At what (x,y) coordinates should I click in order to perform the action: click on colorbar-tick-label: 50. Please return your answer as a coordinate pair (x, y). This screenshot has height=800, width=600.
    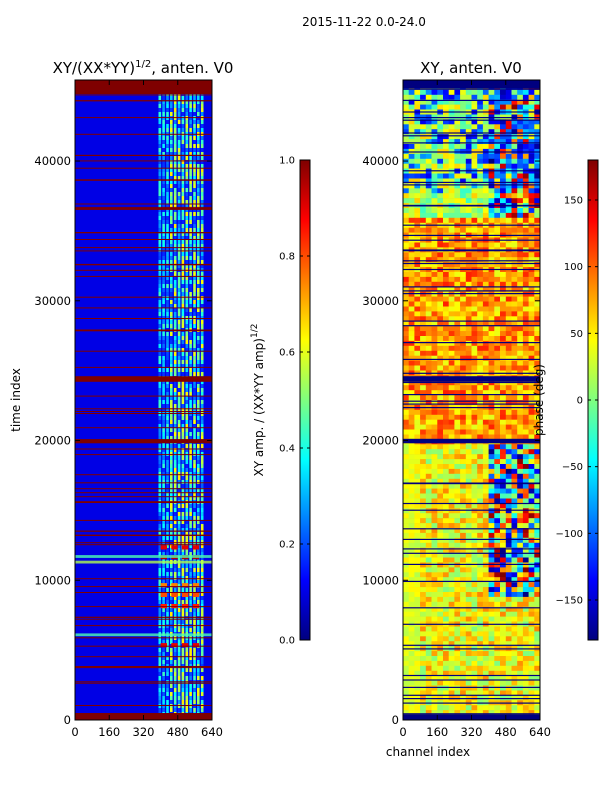
    Looking at the image, I should click on (576, 334).